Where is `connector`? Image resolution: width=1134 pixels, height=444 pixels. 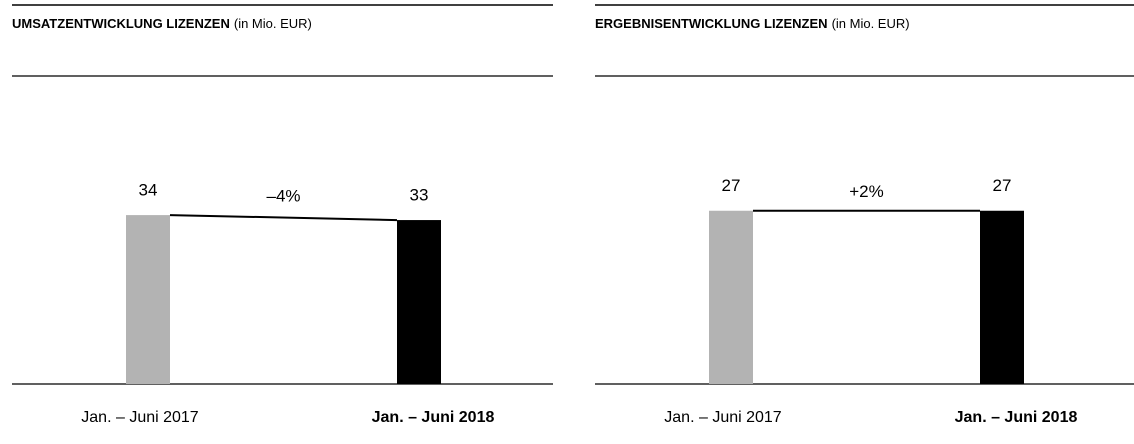 connector is located at coordinates (283, 218).